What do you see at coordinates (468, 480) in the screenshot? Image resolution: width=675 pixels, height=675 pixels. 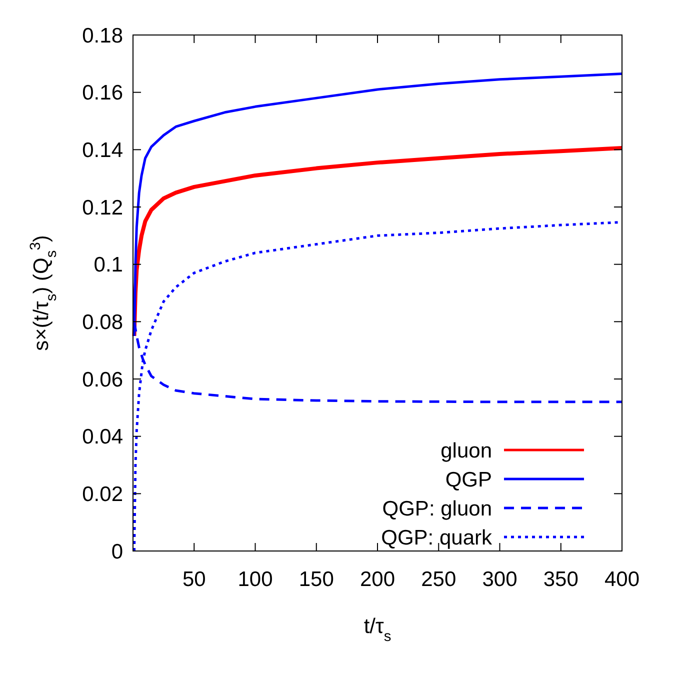 I see `legend-label: QGP` at bounding box center [468, 480].